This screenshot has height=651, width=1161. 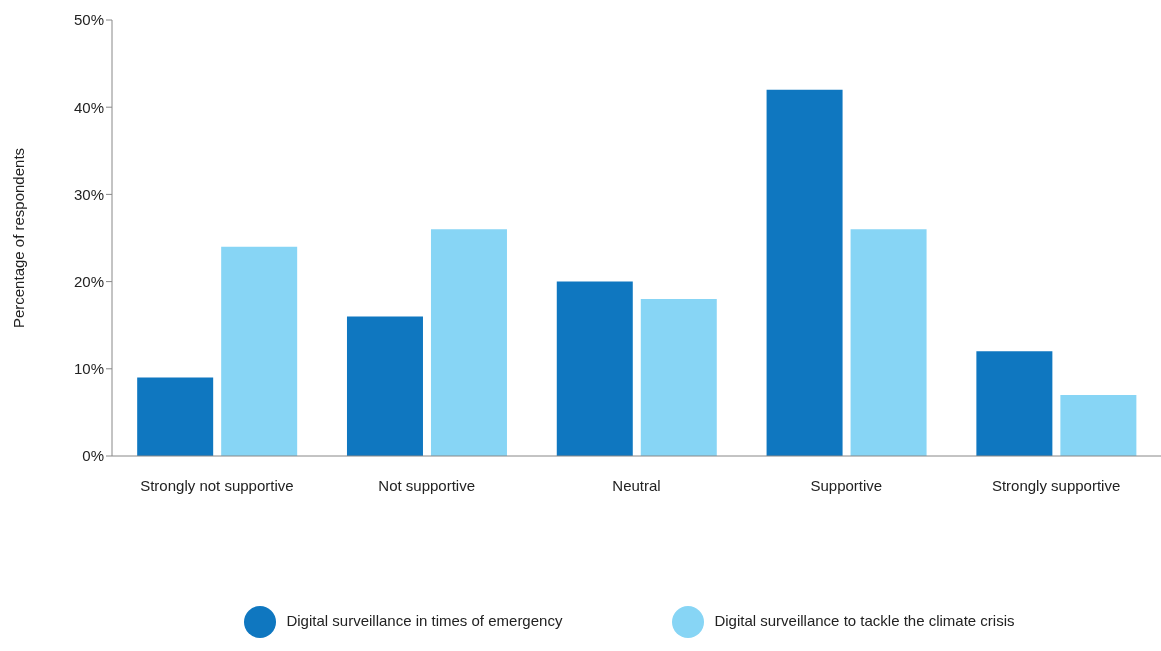 I want to click on x-tick-label: Supportive, so click(x=846, y=485).